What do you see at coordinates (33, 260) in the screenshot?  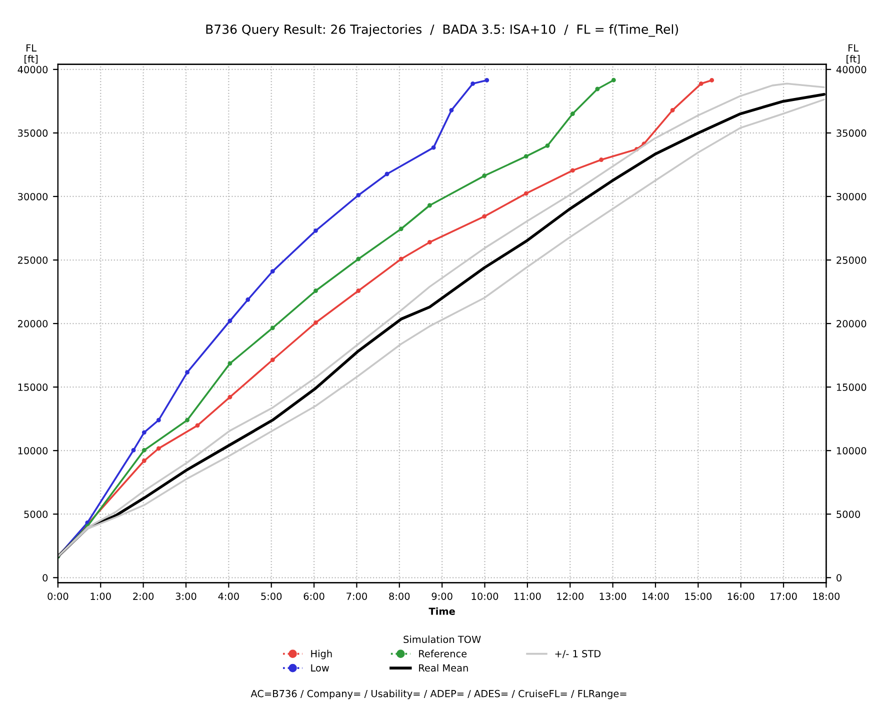 I see `y-tick-label: 25000` at bounding box center [33, 260].